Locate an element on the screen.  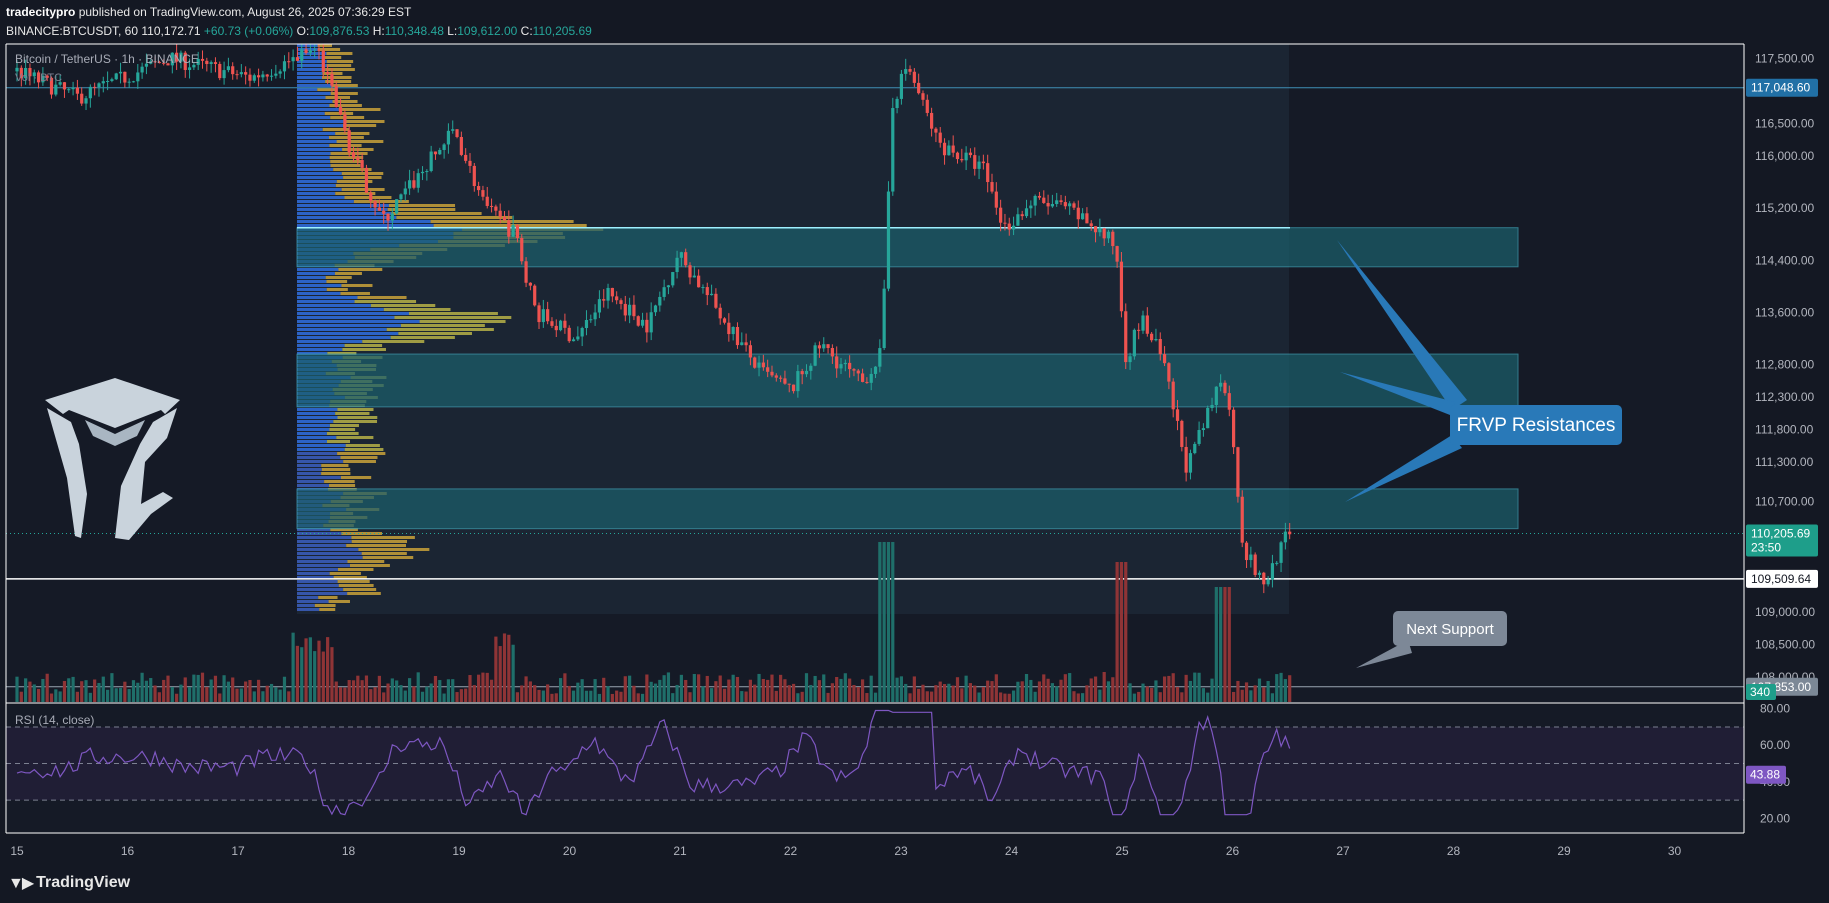
frvp-resistances-callout: FRVP Resistances is located at coordinates (1479, 371).